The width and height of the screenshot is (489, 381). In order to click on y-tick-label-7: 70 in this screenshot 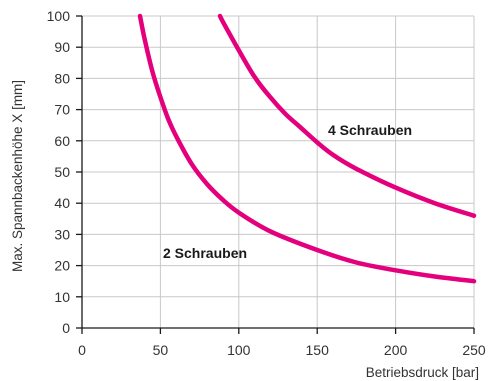, I will do `click(62, 110)`.